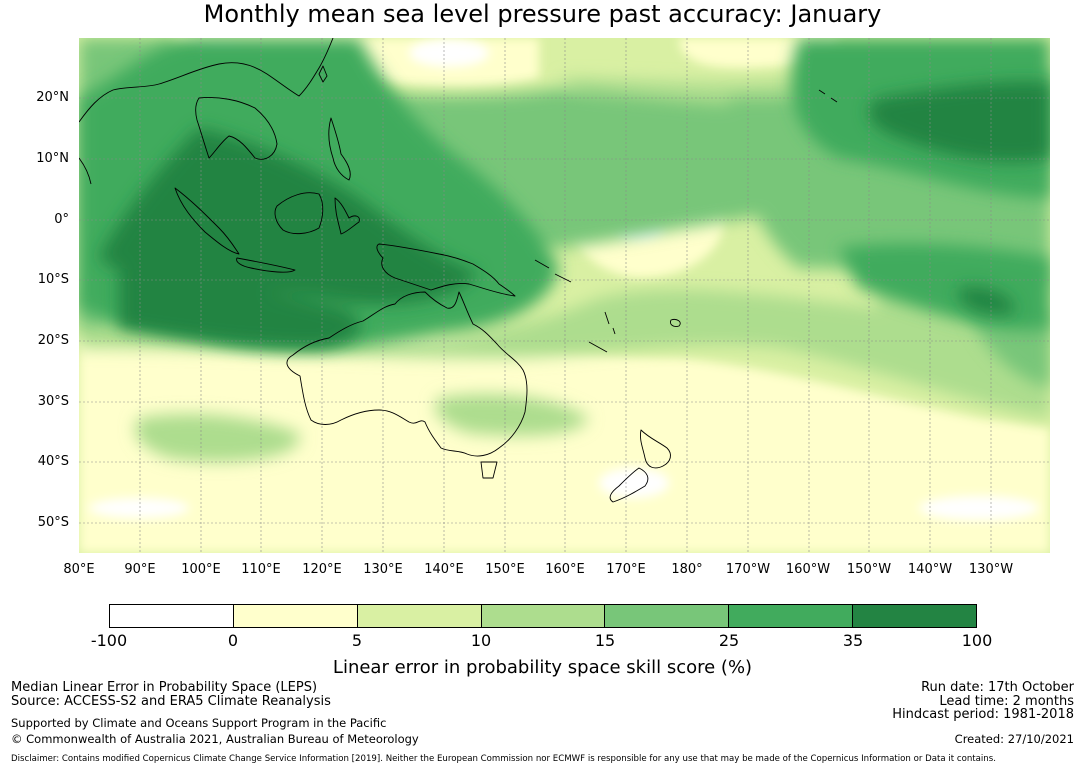 This screenshot has height=770, width=1085. I want to click on lat-label-50s: 50°S, so click(53, 522).